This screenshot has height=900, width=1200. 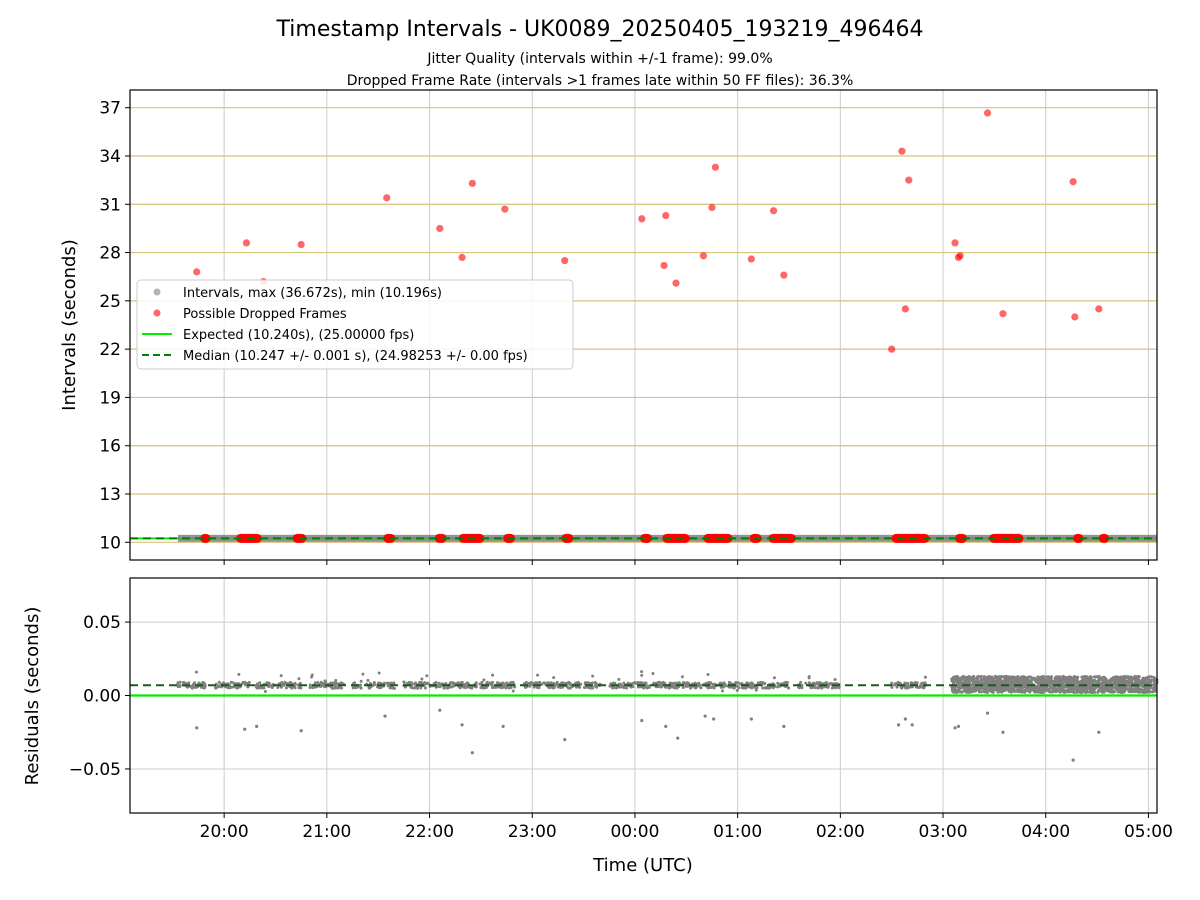 I want to click on legend-marker-intervals, so click(x=157, y=292).